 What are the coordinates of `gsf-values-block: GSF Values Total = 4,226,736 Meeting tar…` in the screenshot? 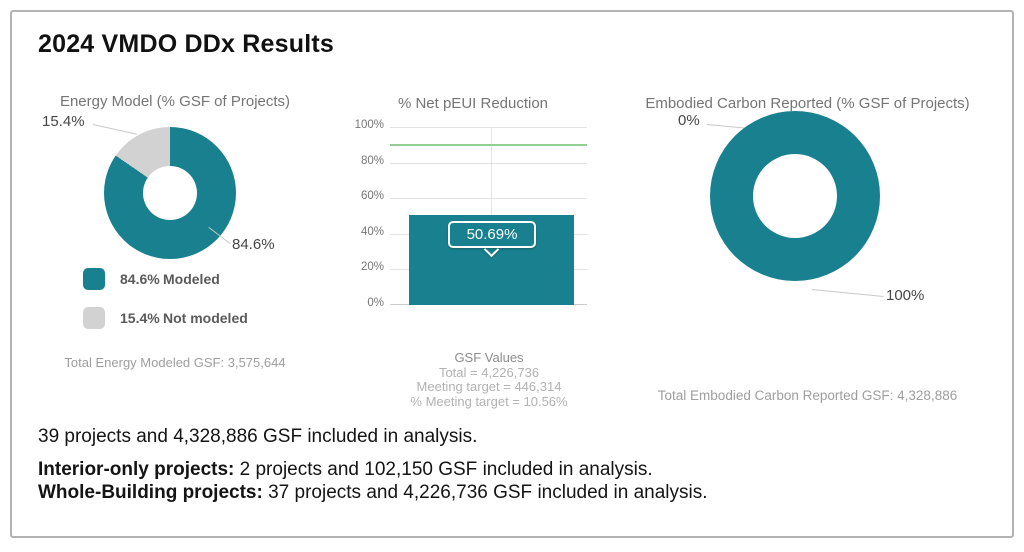 It's located at (489, 379).